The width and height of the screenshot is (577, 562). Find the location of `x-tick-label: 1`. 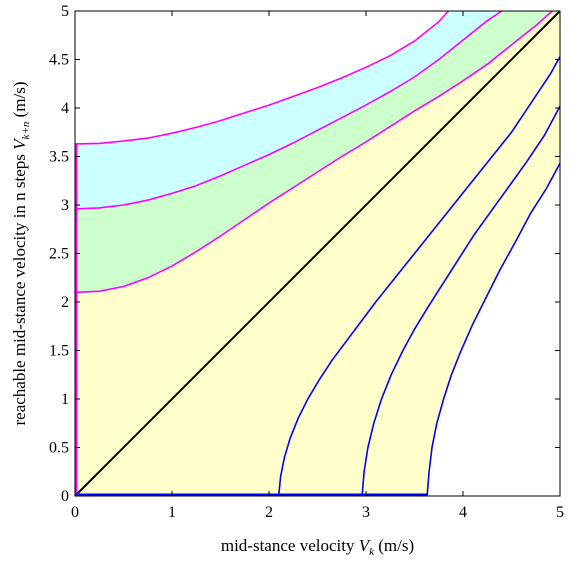

x-tick-label: 1 is located at coordinates (172, 512).